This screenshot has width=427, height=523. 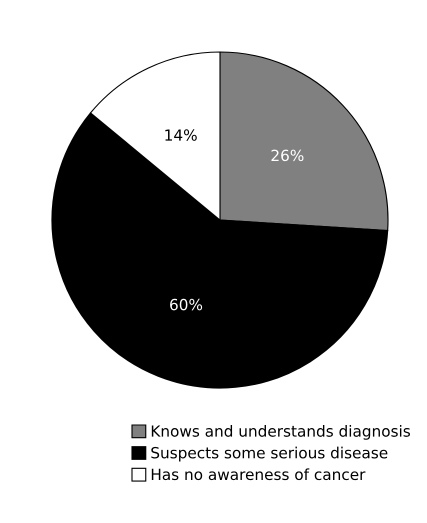 I want to click on legend-label: Suspects some serious disease, so click(x=269, y=454).